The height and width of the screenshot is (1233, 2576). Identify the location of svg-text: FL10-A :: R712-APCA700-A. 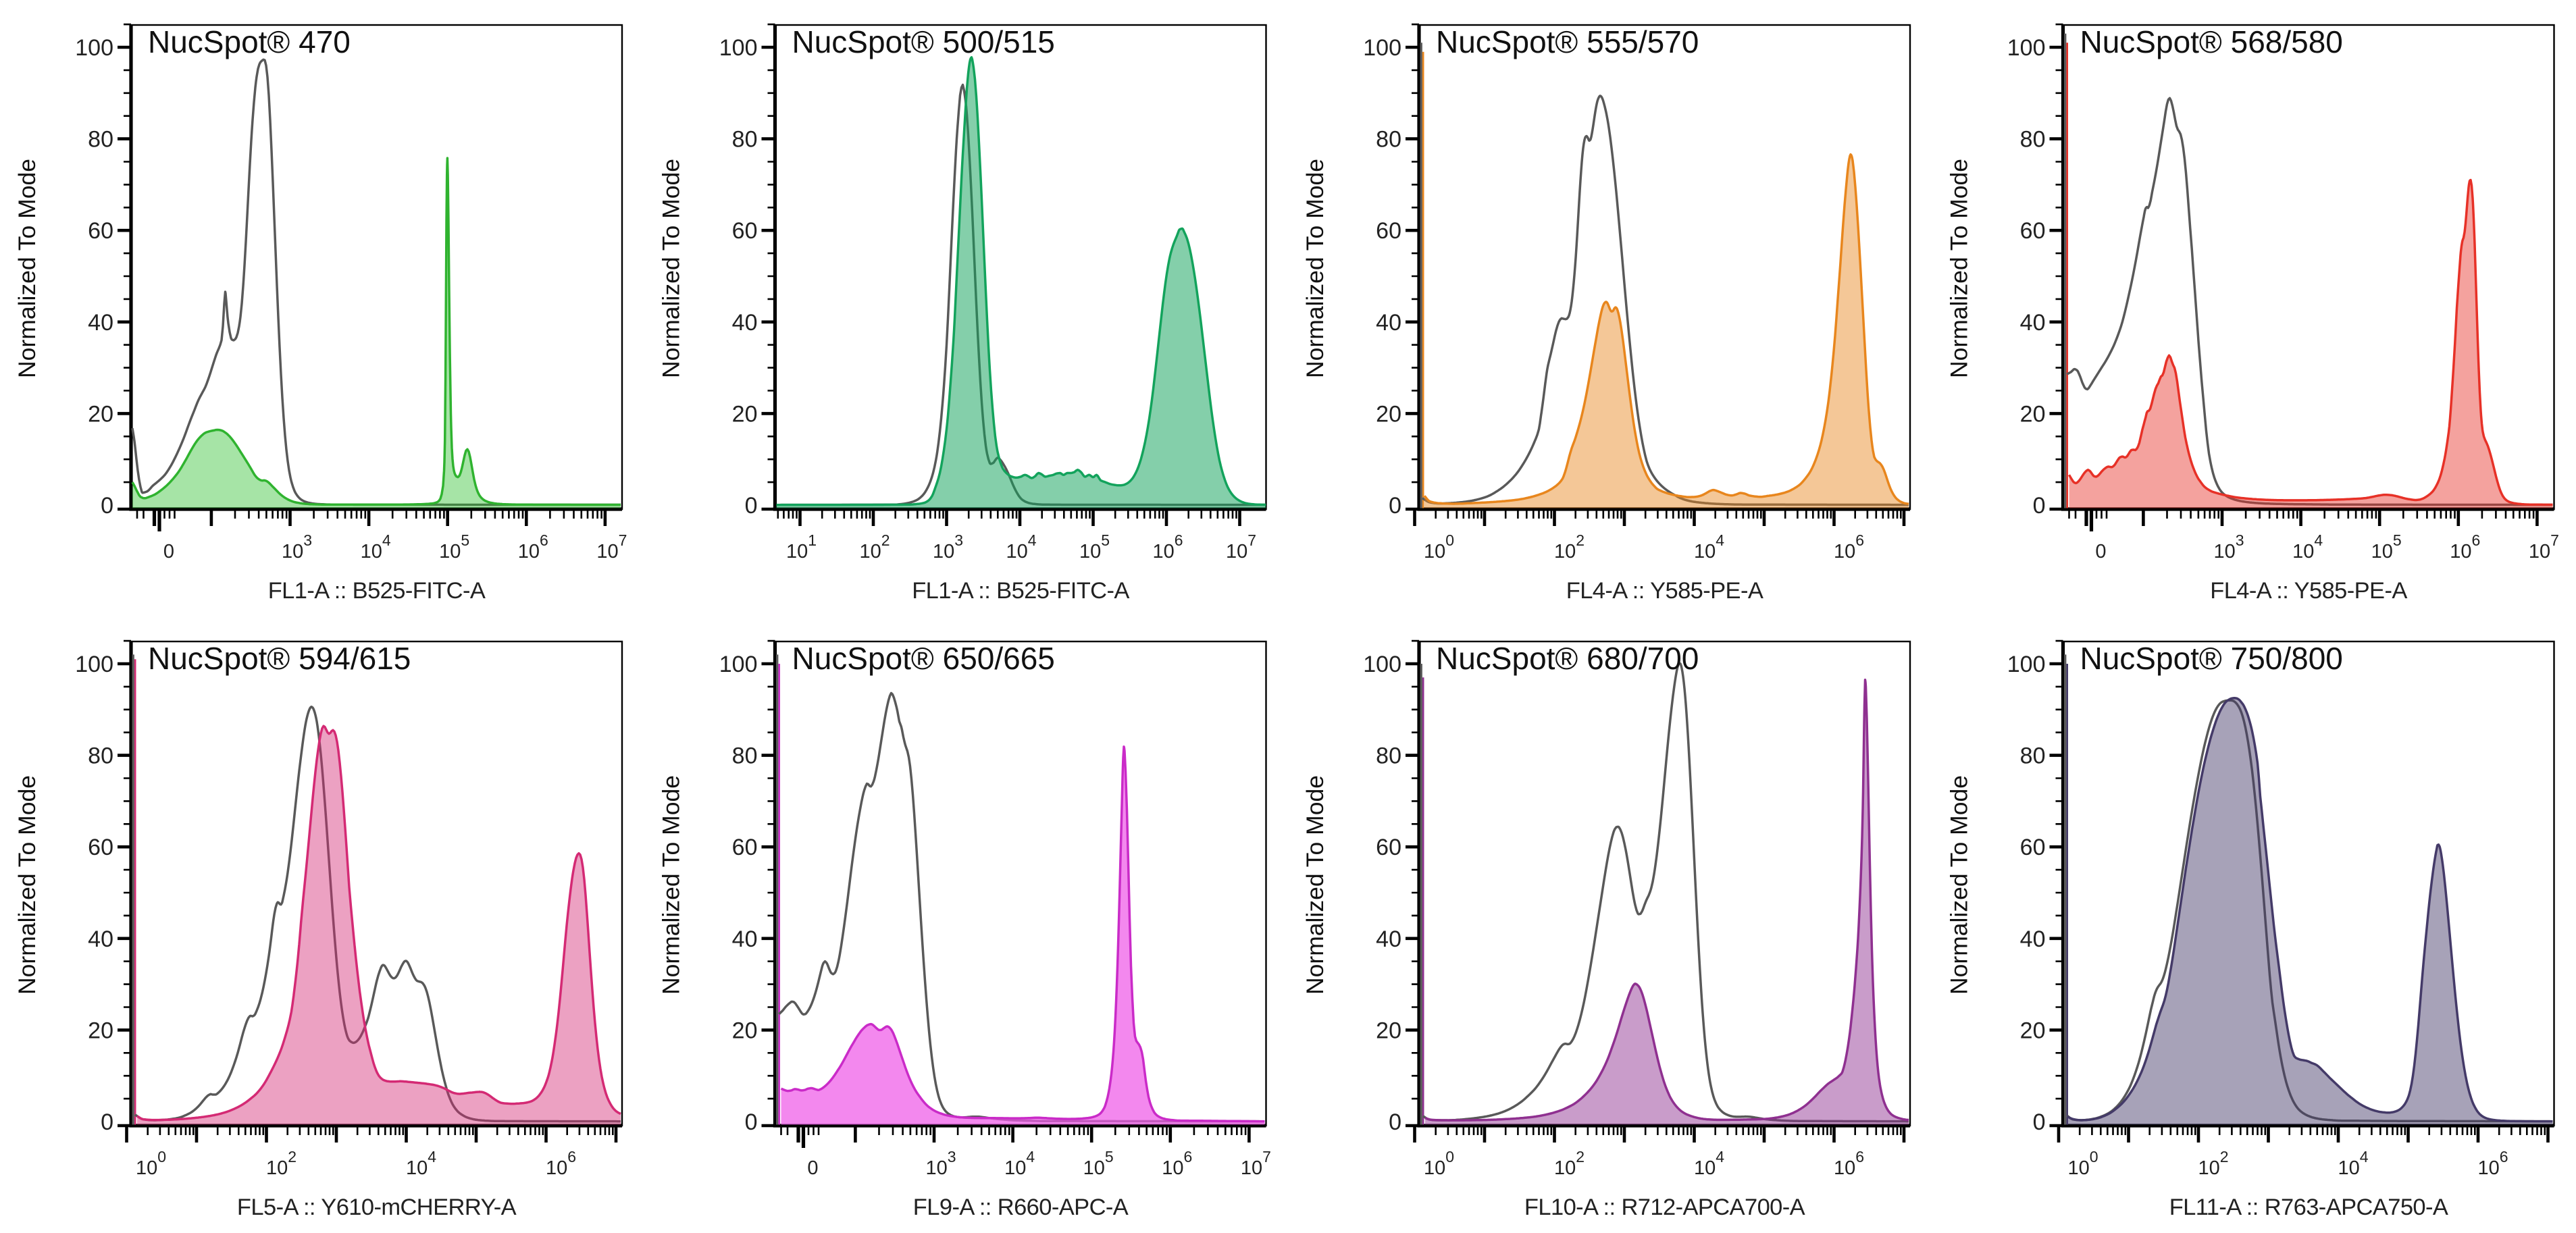
(1665, 1207).